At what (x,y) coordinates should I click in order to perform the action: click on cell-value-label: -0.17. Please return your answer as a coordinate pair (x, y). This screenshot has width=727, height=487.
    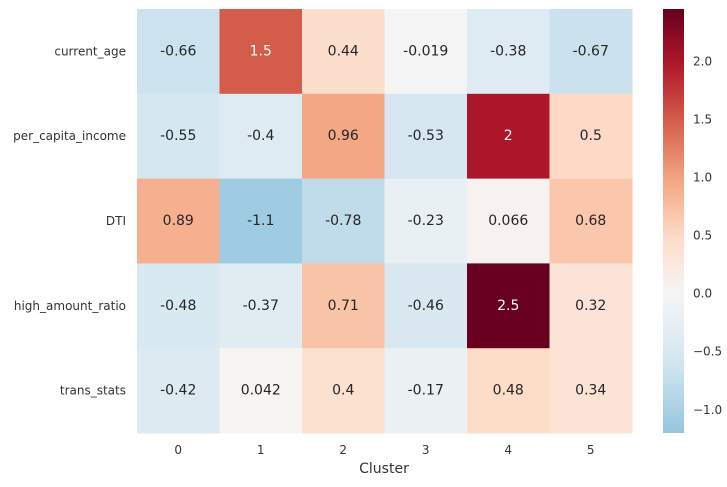
    Looking at the image, I should click on (426, 391).